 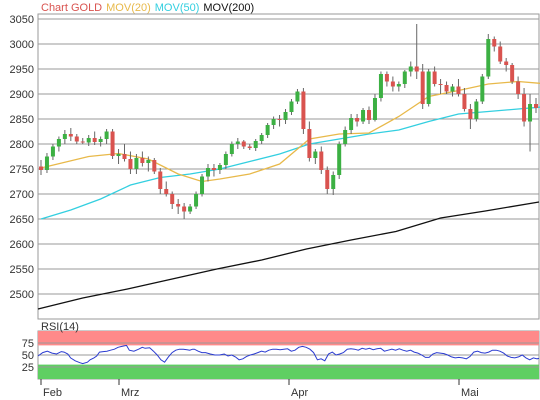 What do you see at coordinates (22, 245) in the screenshot?
I see `y-tick-label: 2600` at bounding box center [22, 245].